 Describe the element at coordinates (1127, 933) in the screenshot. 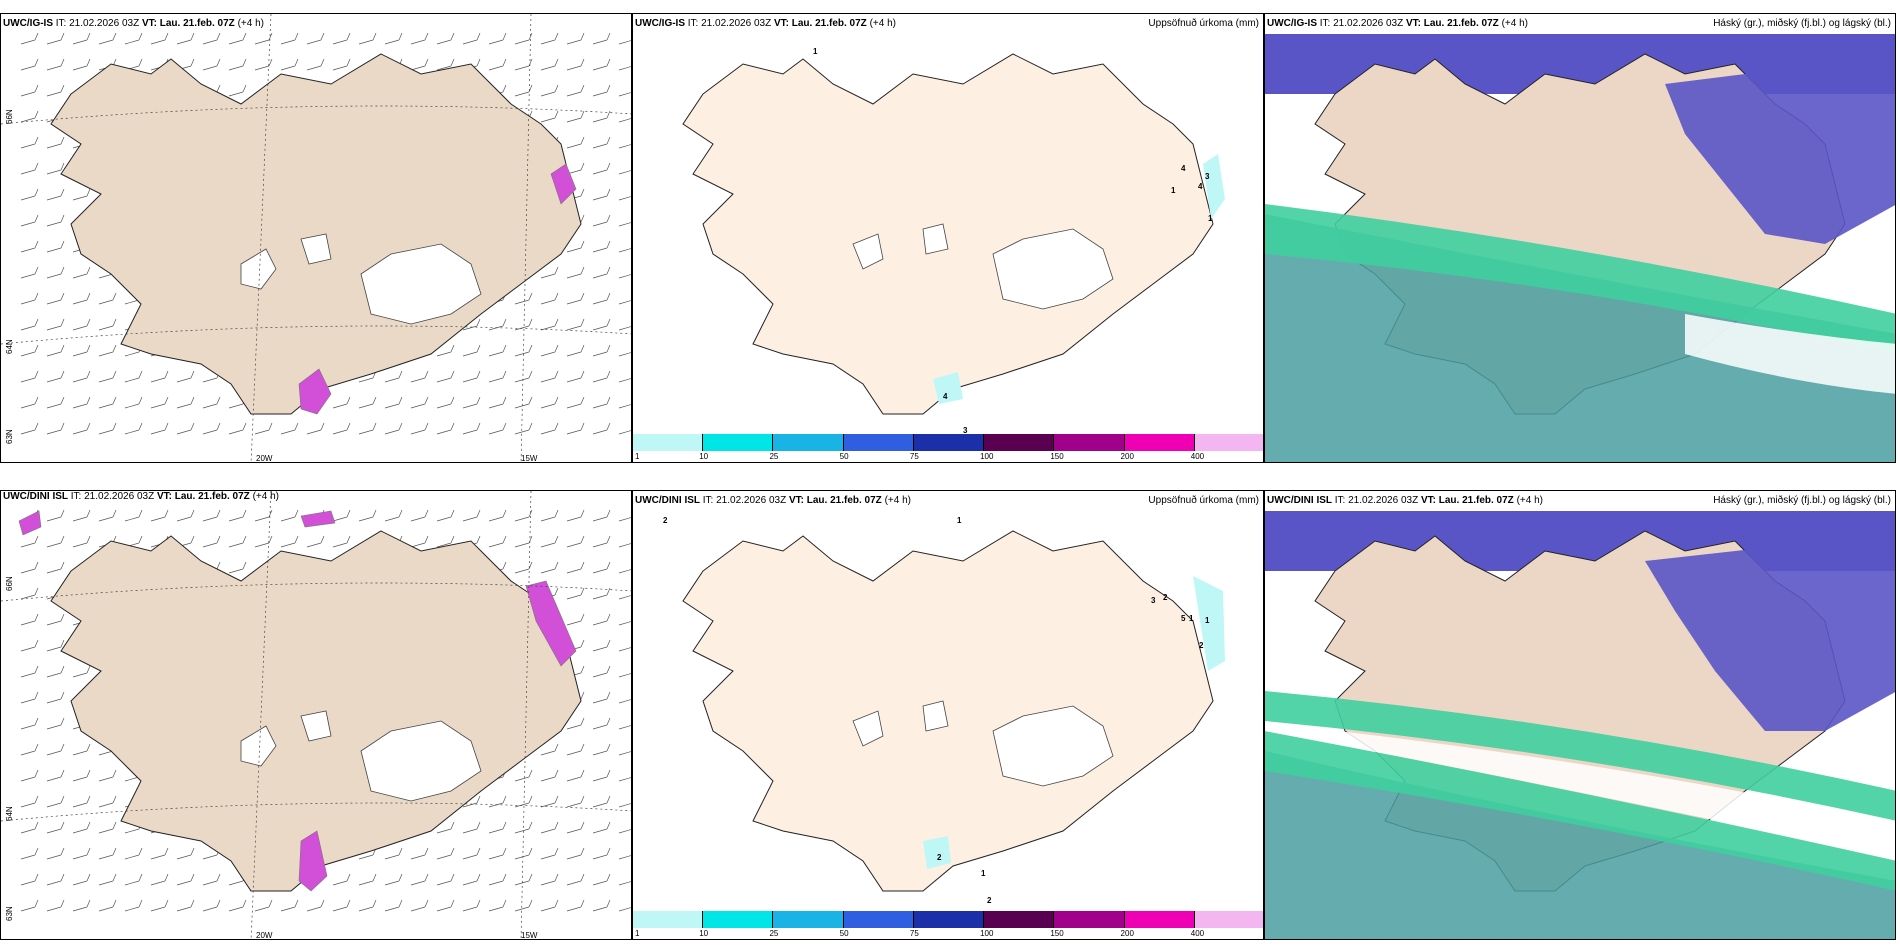

I see `colorbar-tick-label: 200` at that location.